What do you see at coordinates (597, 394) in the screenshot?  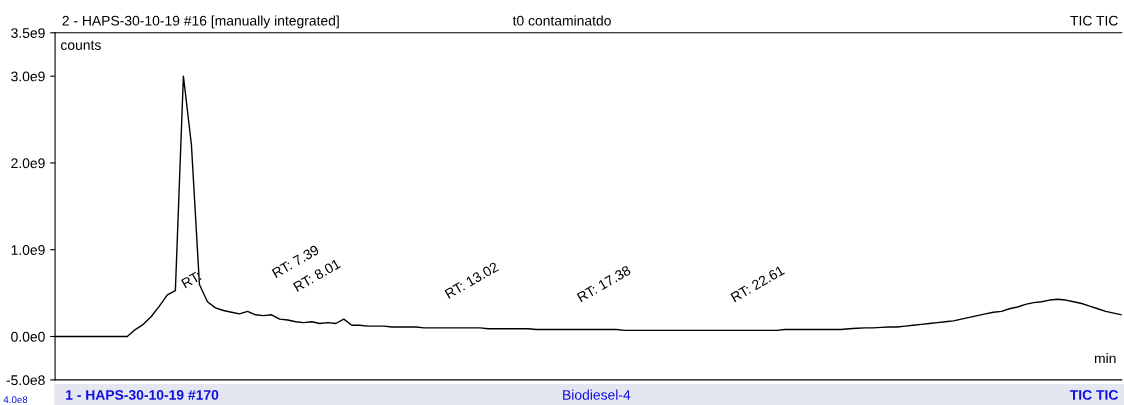 I see `text: Biodiesel-4` at bounding box center [597, 394].